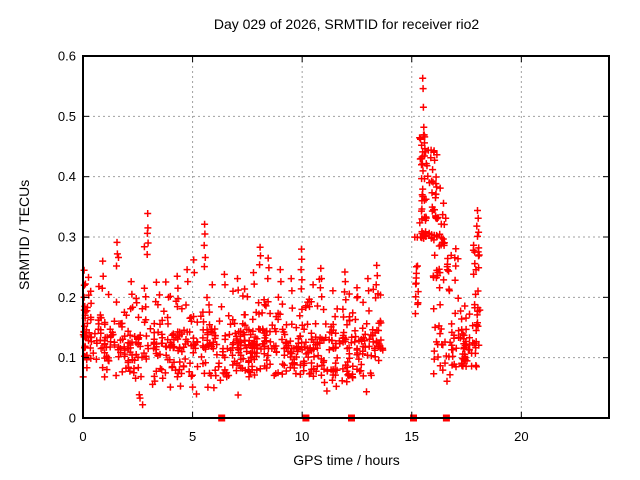  I want to click on x-axis-label: GPS time / hours, so click(346, 460).